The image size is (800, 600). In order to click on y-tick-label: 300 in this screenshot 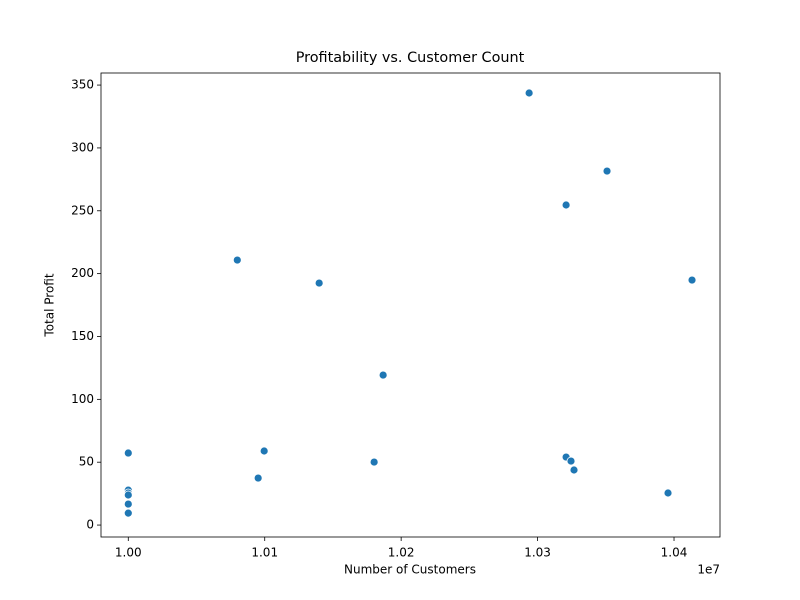, I will do `click(82, 147)`.